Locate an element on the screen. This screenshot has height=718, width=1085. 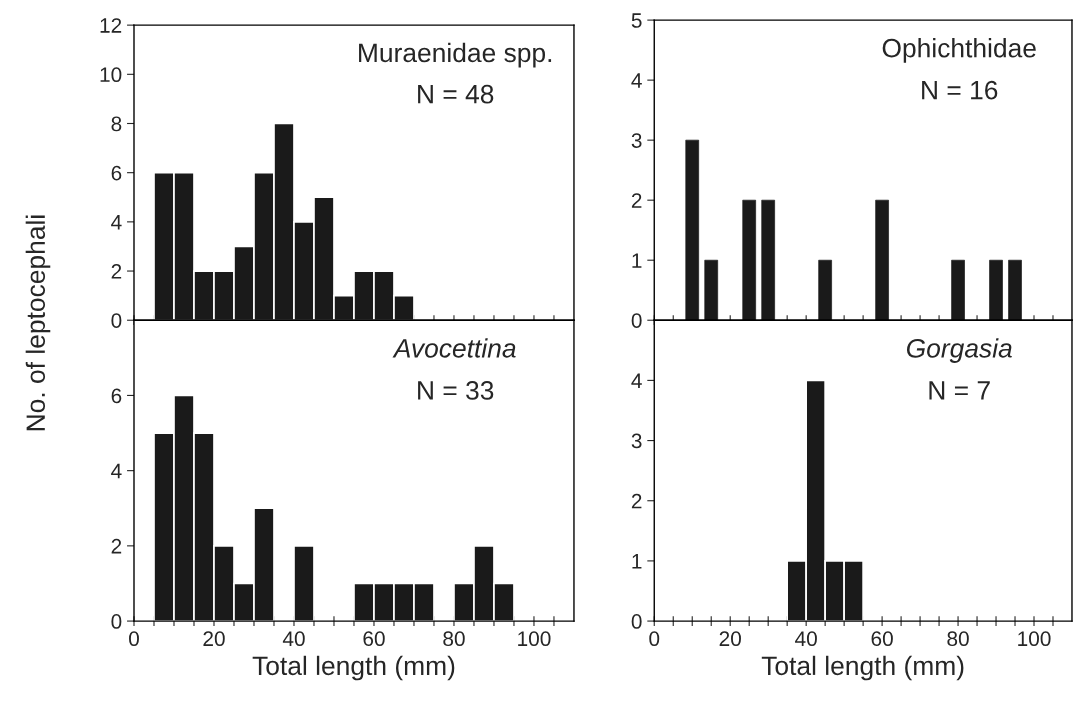
text: Muraenidae spp. is located at coordinates (455, 55).